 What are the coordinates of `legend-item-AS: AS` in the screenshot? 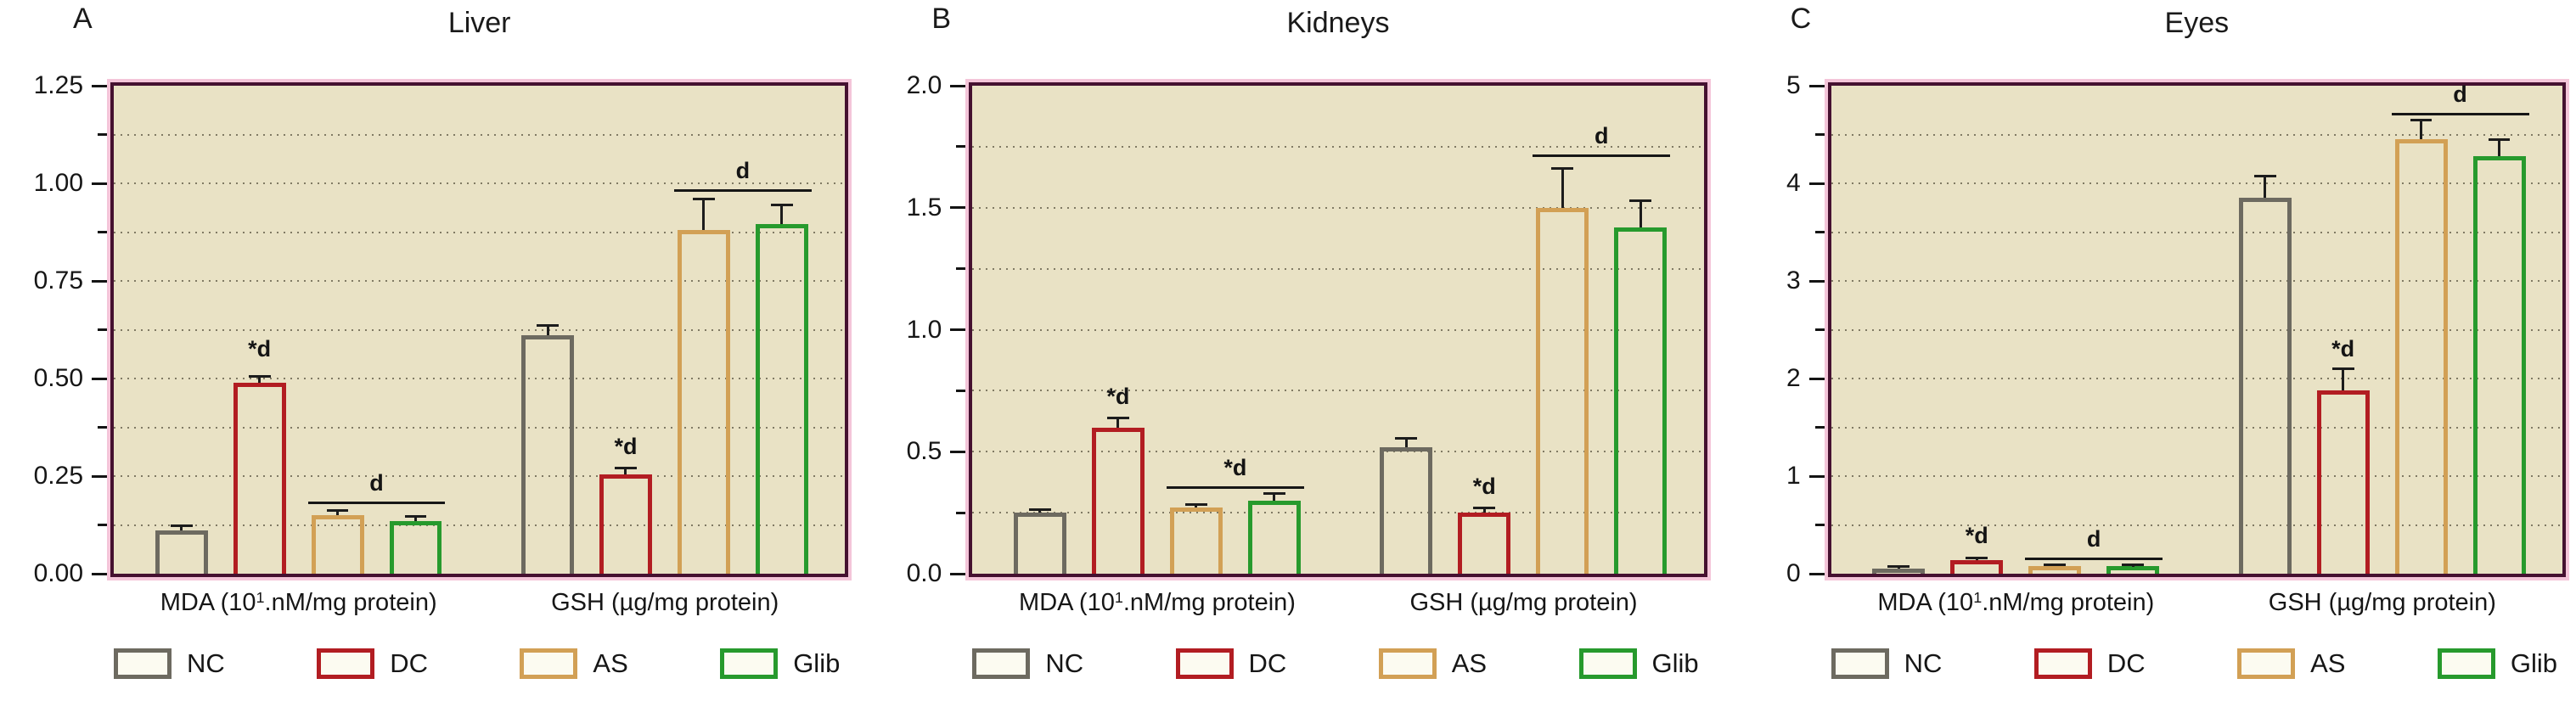 It's located at (1432, 663).